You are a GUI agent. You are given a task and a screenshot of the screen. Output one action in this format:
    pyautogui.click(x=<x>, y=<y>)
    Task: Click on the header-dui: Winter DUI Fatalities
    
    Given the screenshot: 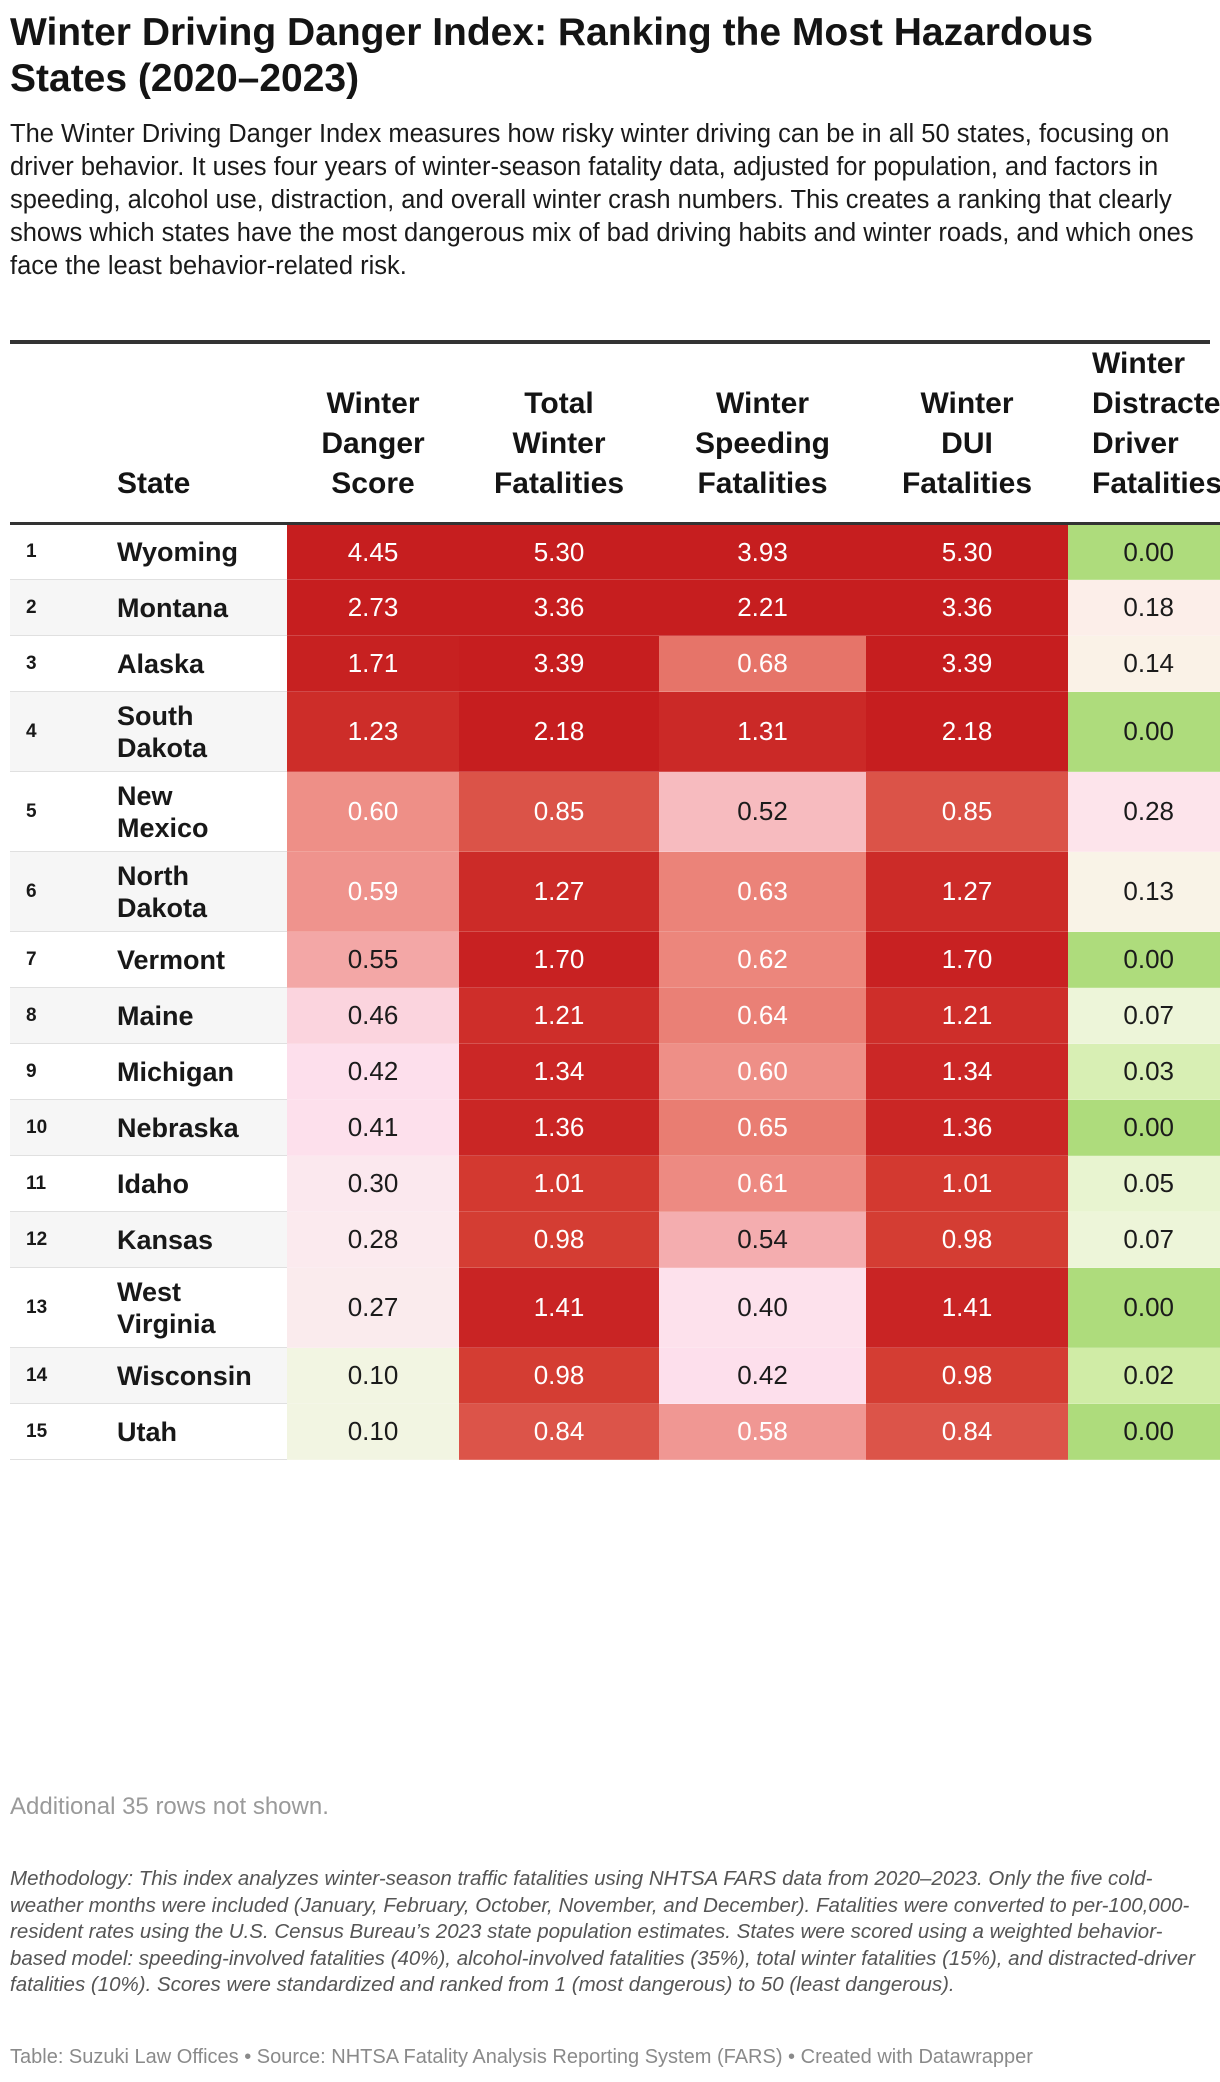 What is the action you would take?
    pyautogui.click(x=967, y=443)
    